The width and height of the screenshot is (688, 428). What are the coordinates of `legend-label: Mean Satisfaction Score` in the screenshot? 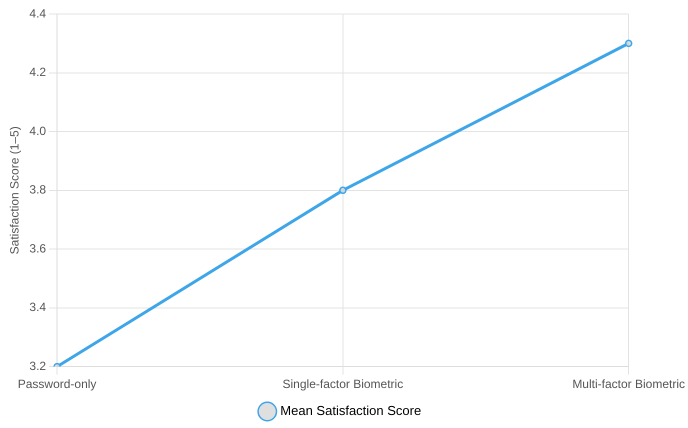 It's located at (351, 410).